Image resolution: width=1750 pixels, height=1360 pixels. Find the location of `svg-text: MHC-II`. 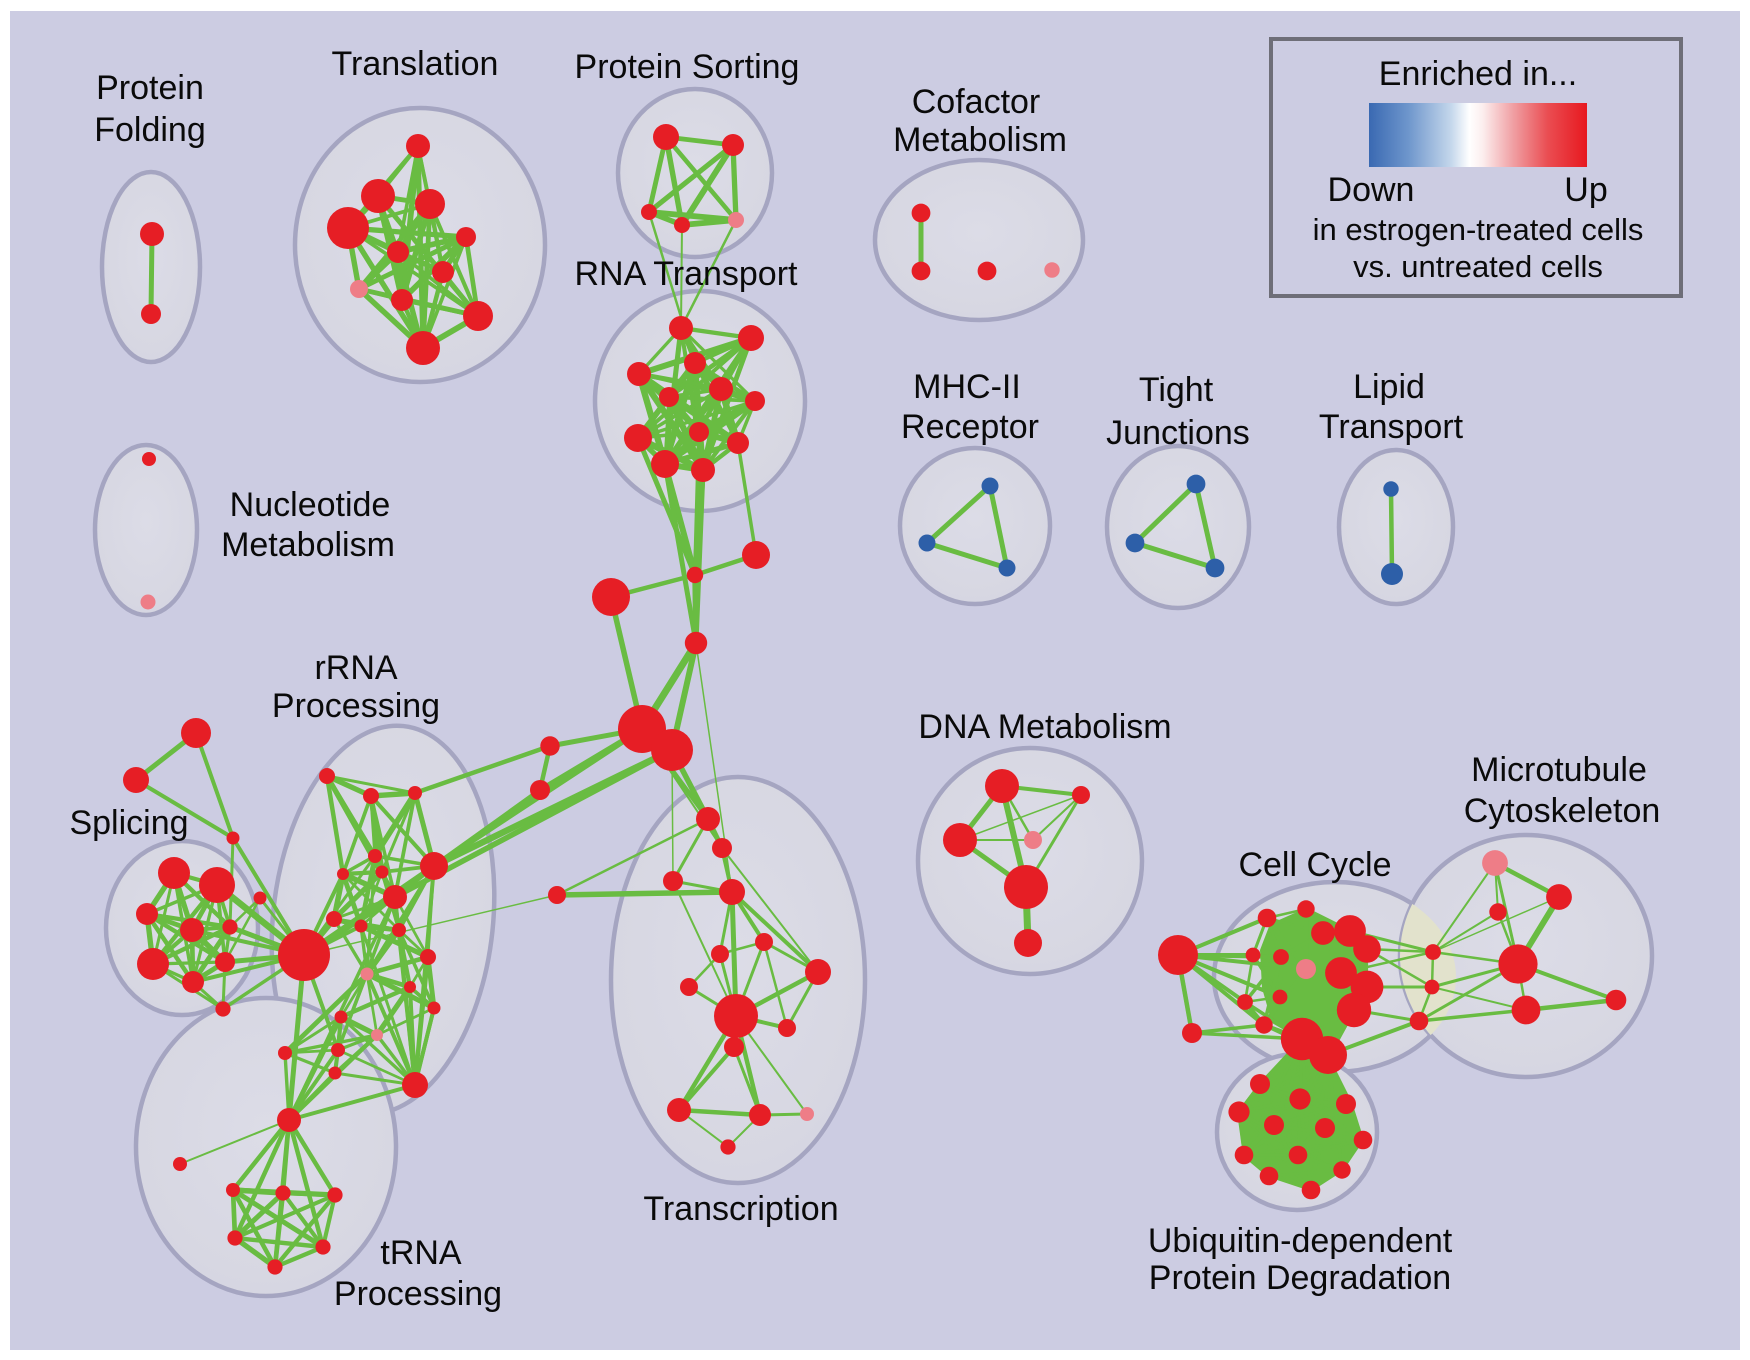

svg-text: MHC-II is located at coordinates (967, 387).